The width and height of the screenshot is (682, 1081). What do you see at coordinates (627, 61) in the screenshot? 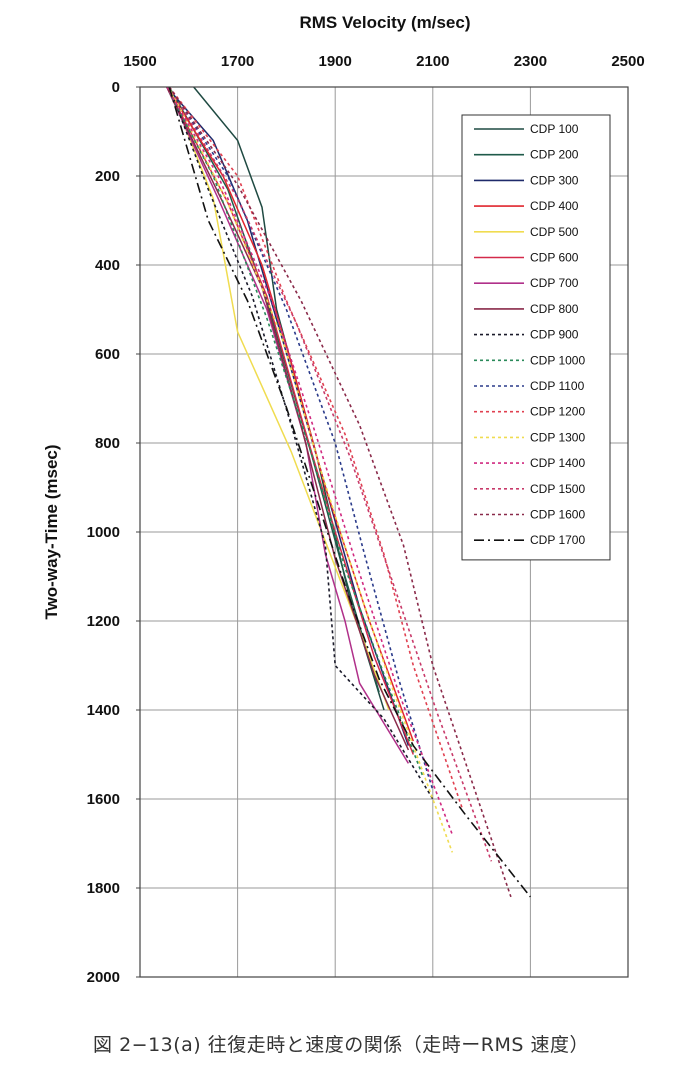
I see `x-tick-label: 2500` at bounding box center [627, 61].